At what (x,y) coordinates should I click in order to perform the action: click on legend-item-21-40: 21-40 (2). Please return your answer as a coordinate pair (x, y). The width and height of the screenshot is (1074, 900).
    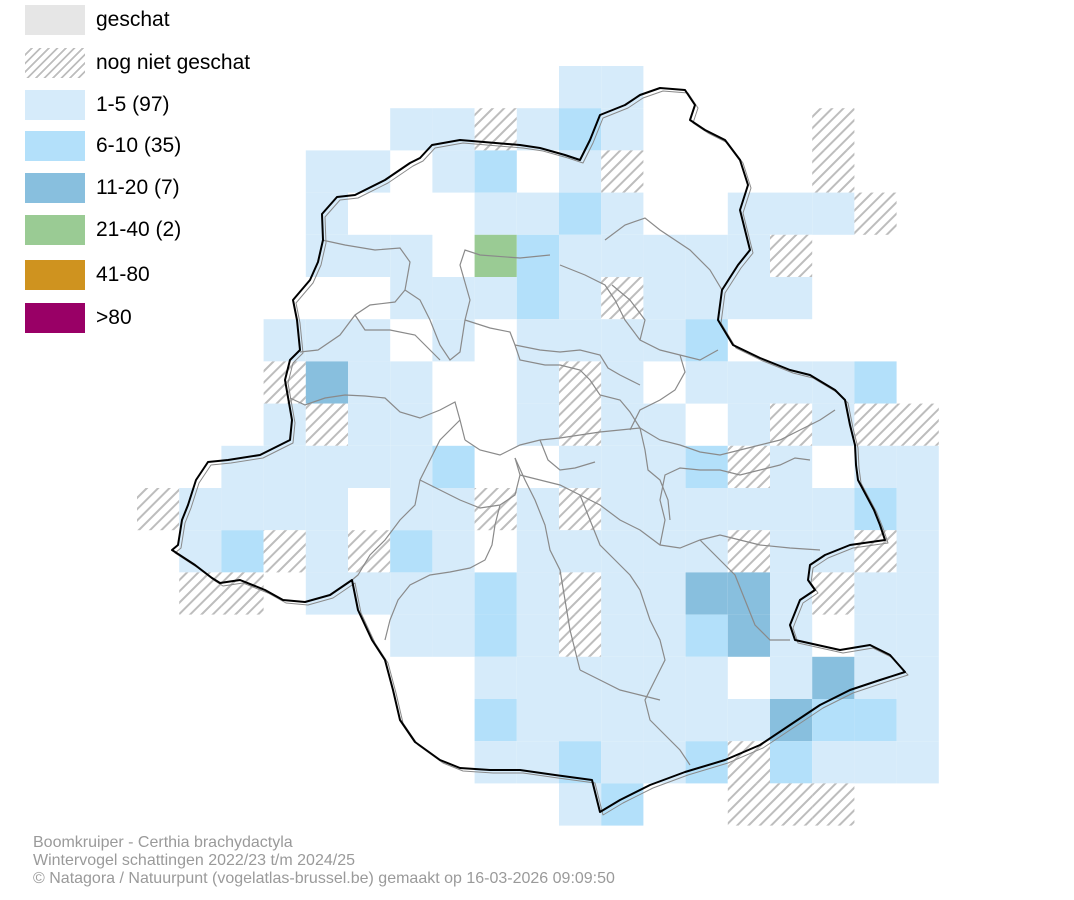
    Looking at the image, I should click on (103, 230).